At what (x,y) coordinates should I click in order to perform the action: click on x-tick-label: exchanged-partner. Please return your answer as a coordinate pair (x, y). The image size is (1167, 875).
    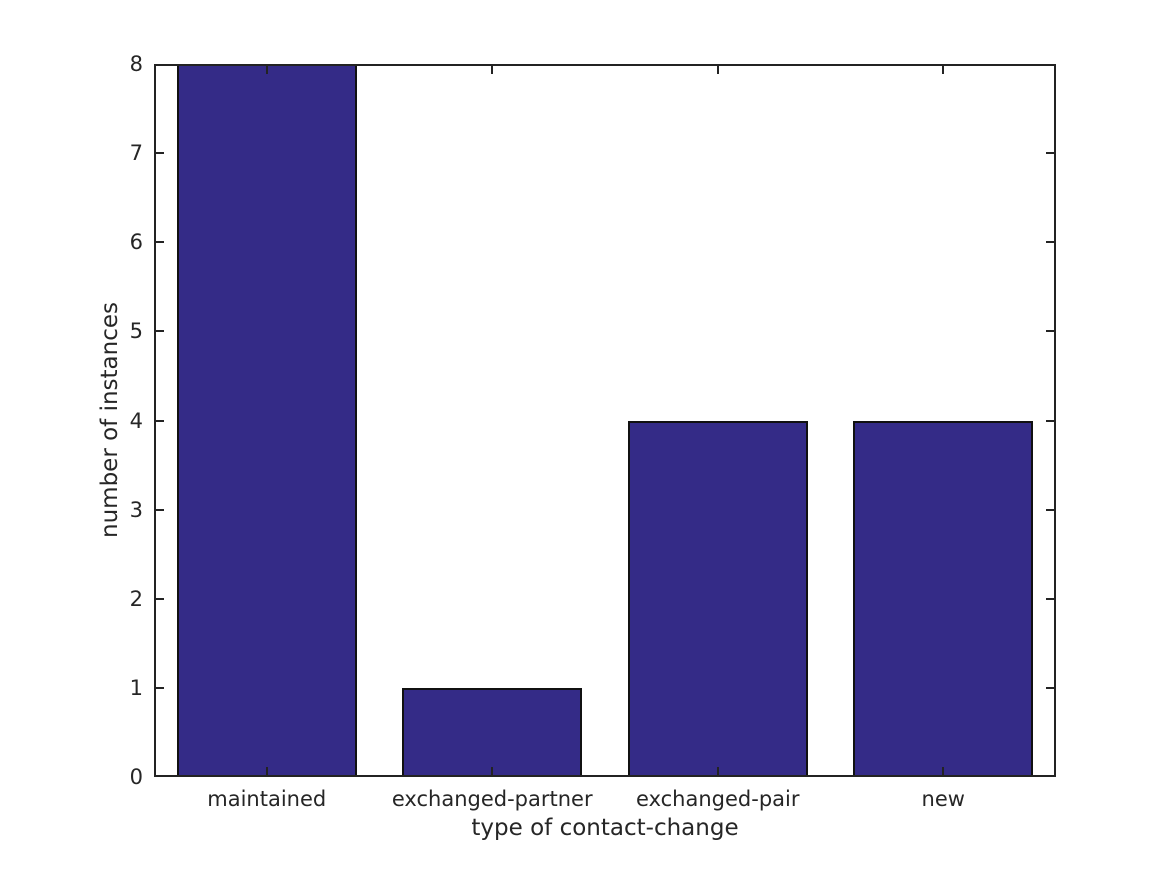
    Looking at the image, I should click on (492, 799).